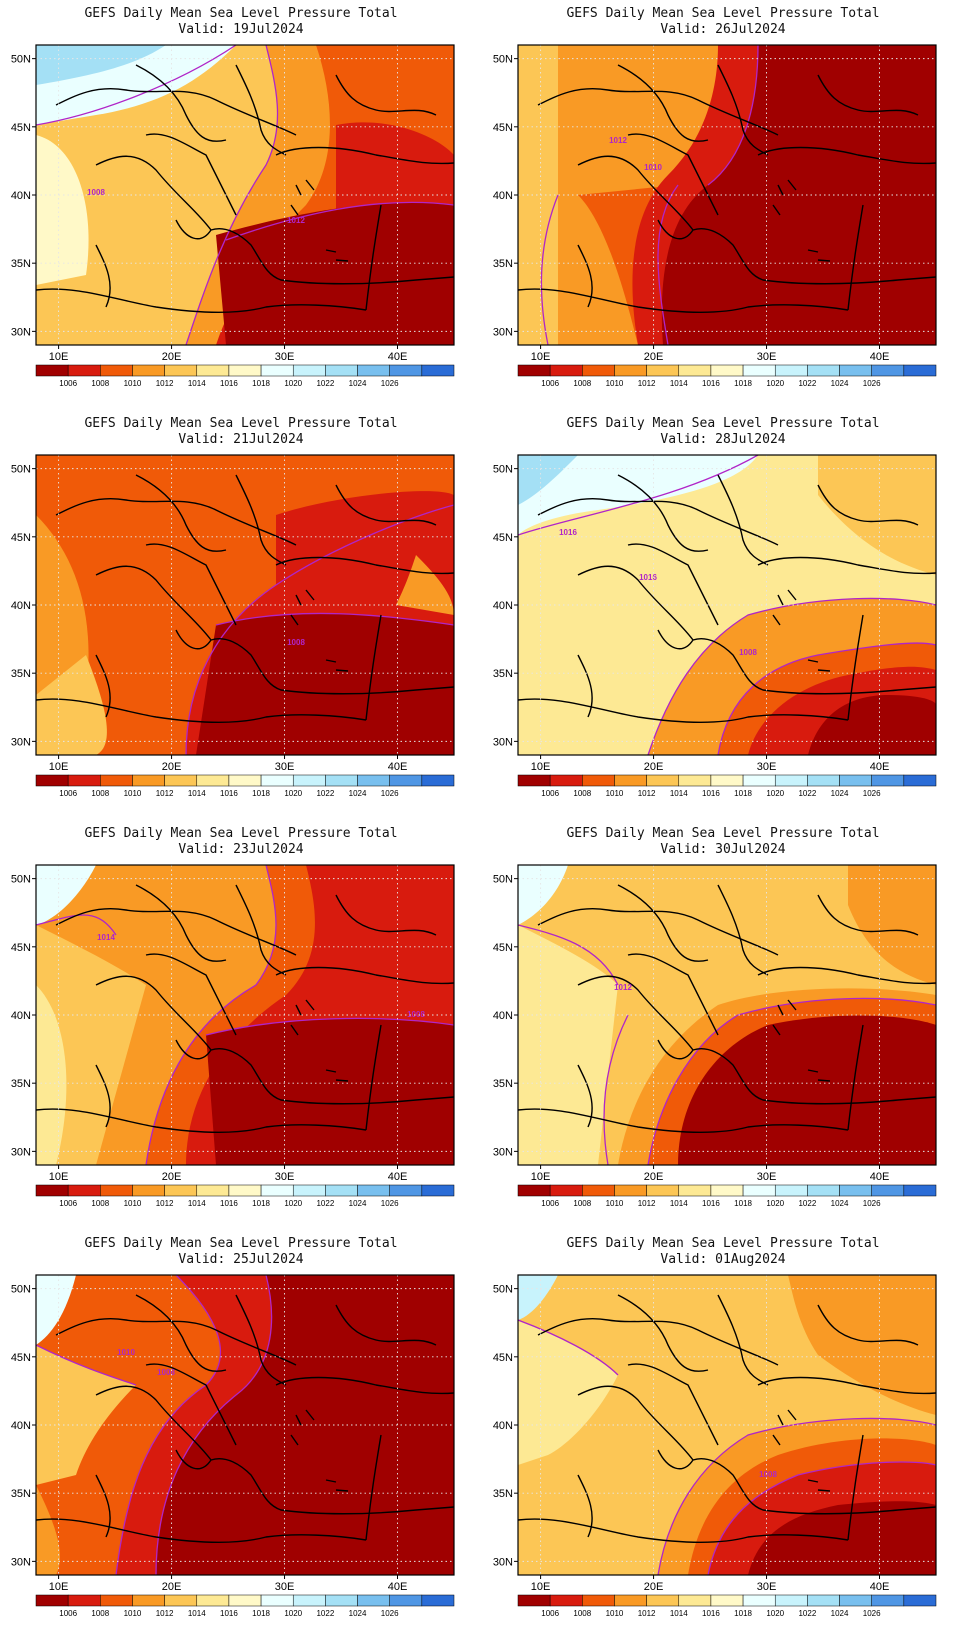  I want to click on panel-valid-date: Valid: 30Jul2024, so click(723, 850).